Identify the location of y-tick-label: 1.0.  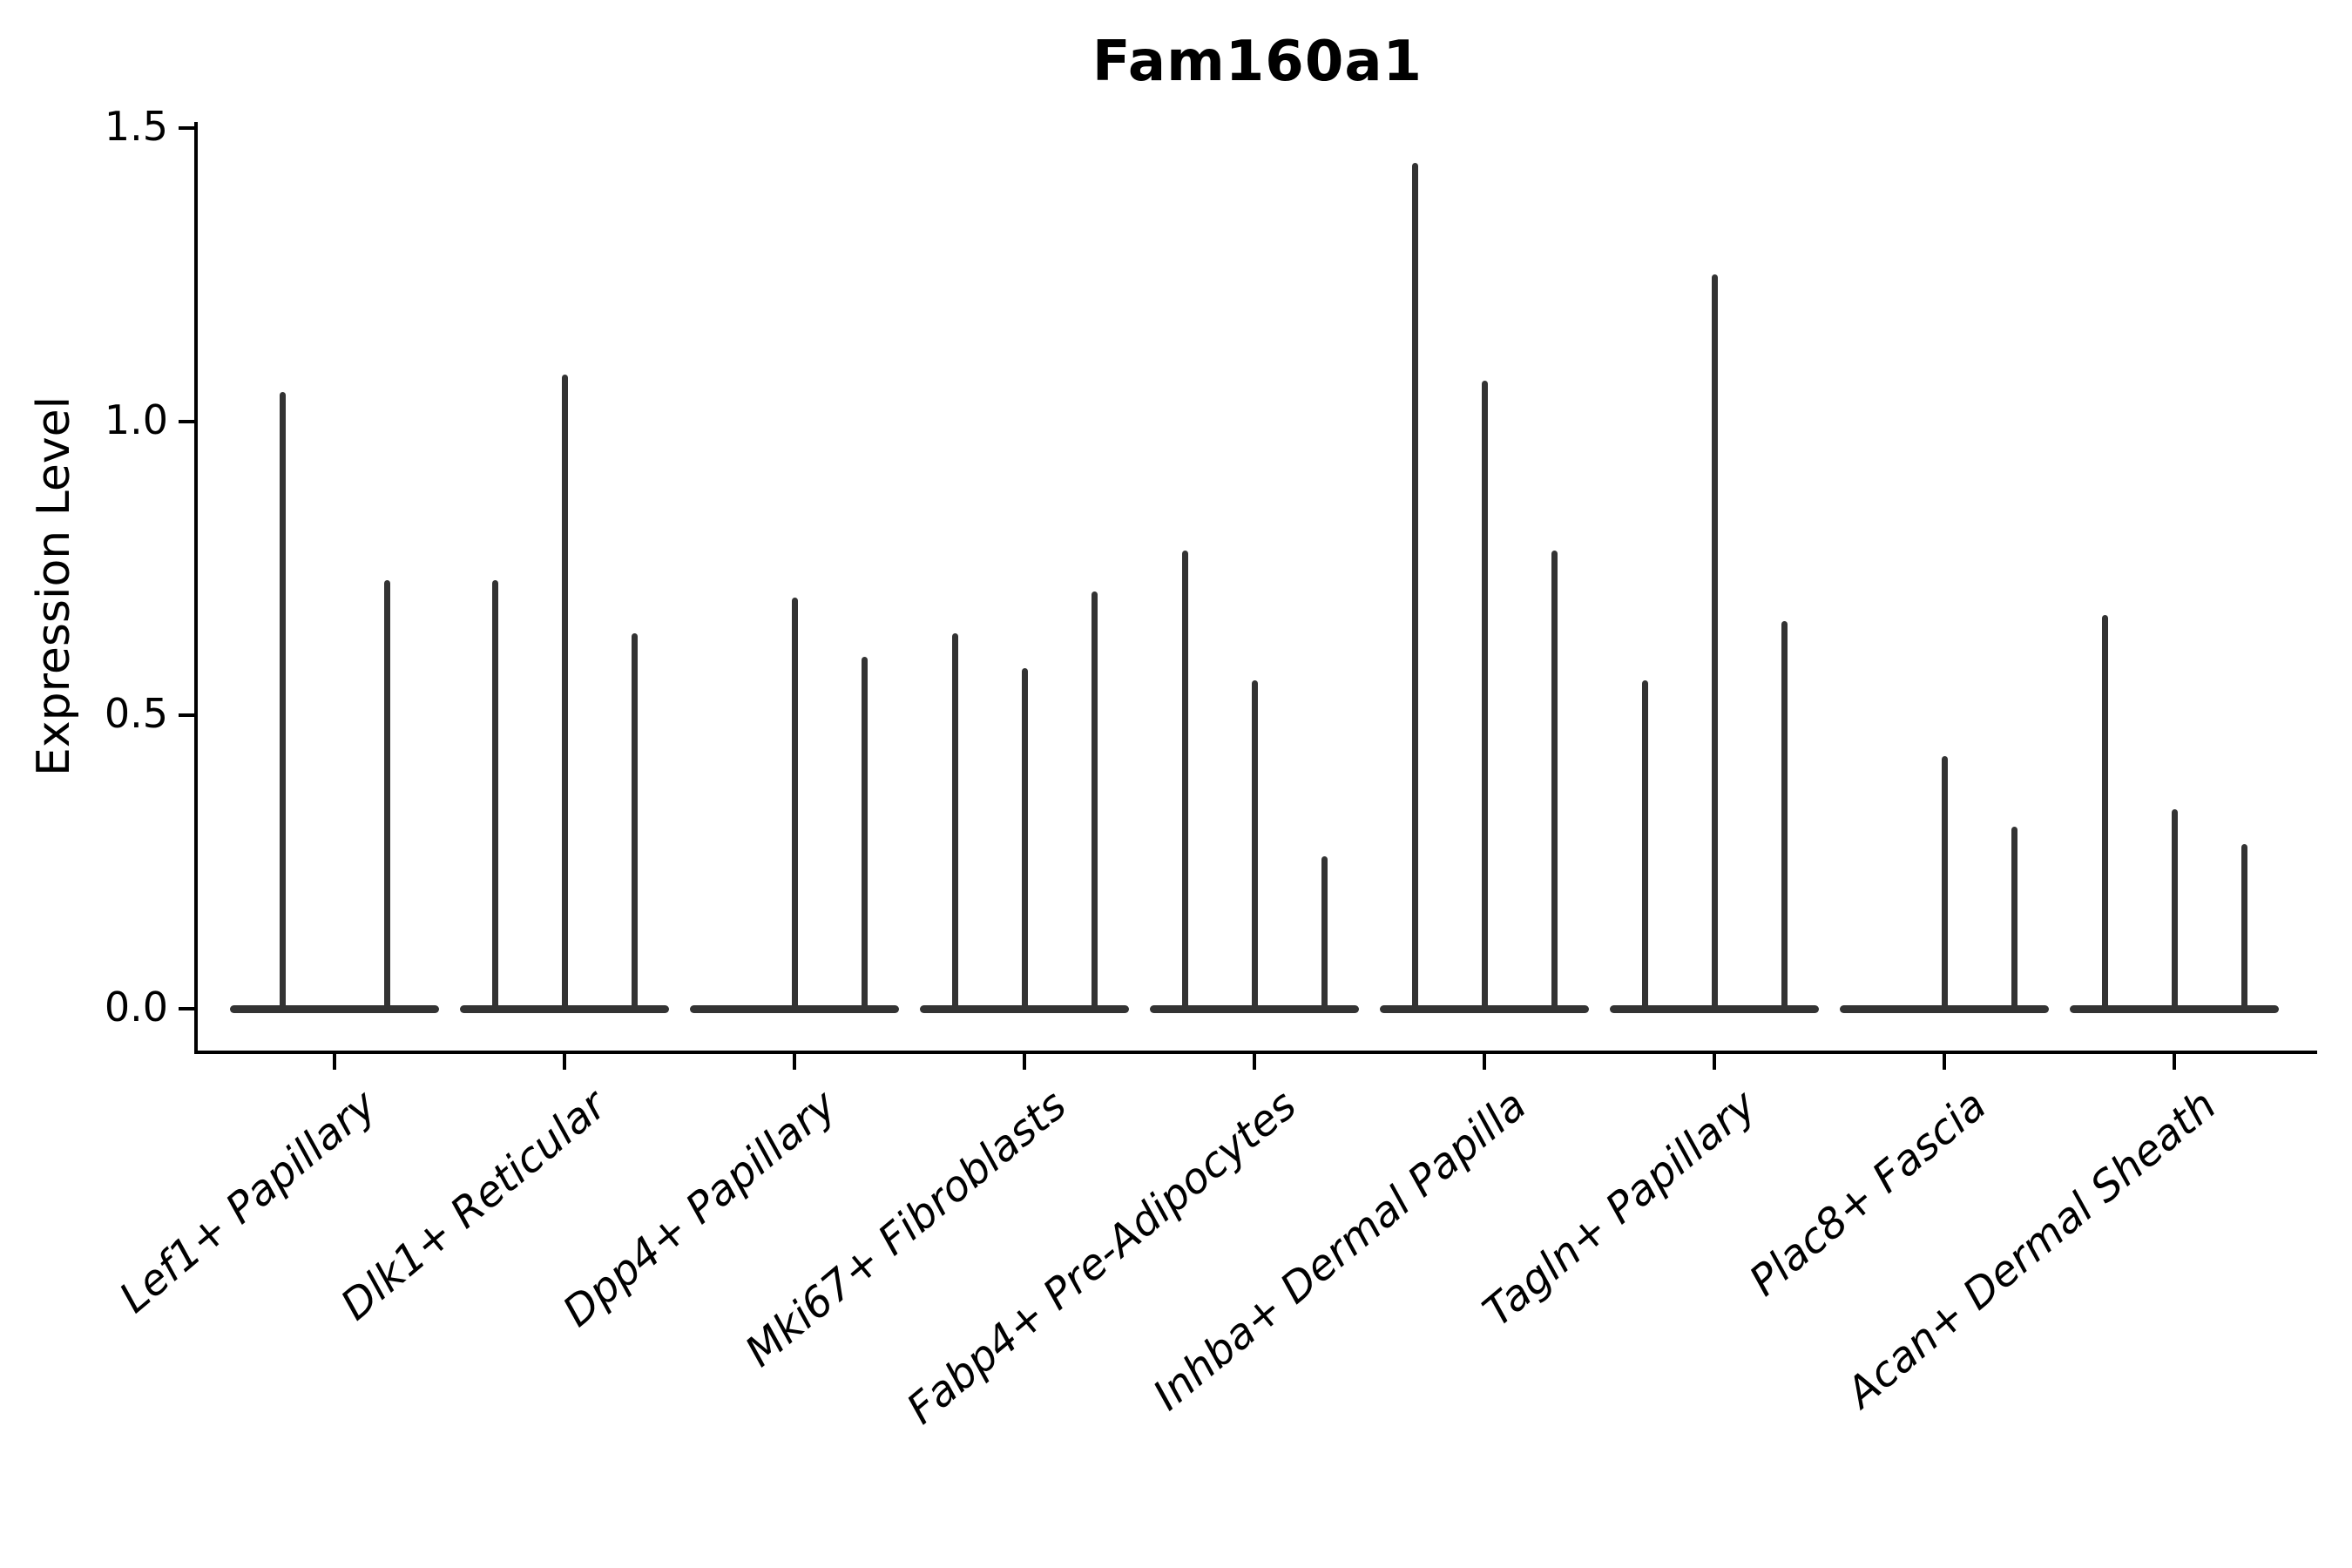
(136, 420).